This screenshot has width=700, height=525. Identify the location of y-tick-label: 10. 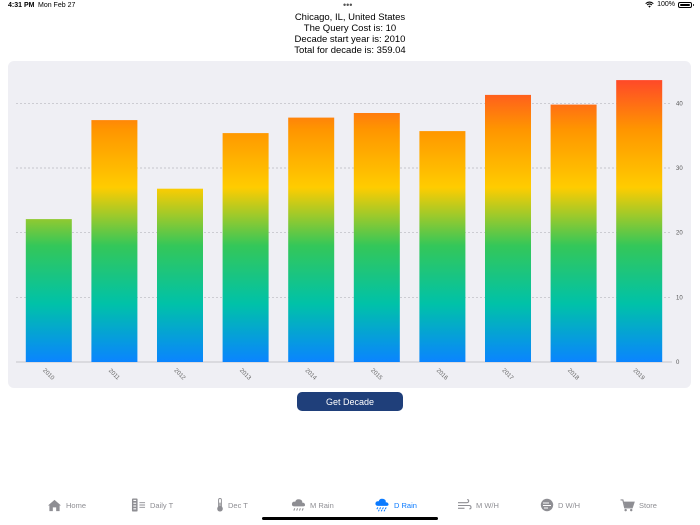
(679, 298).